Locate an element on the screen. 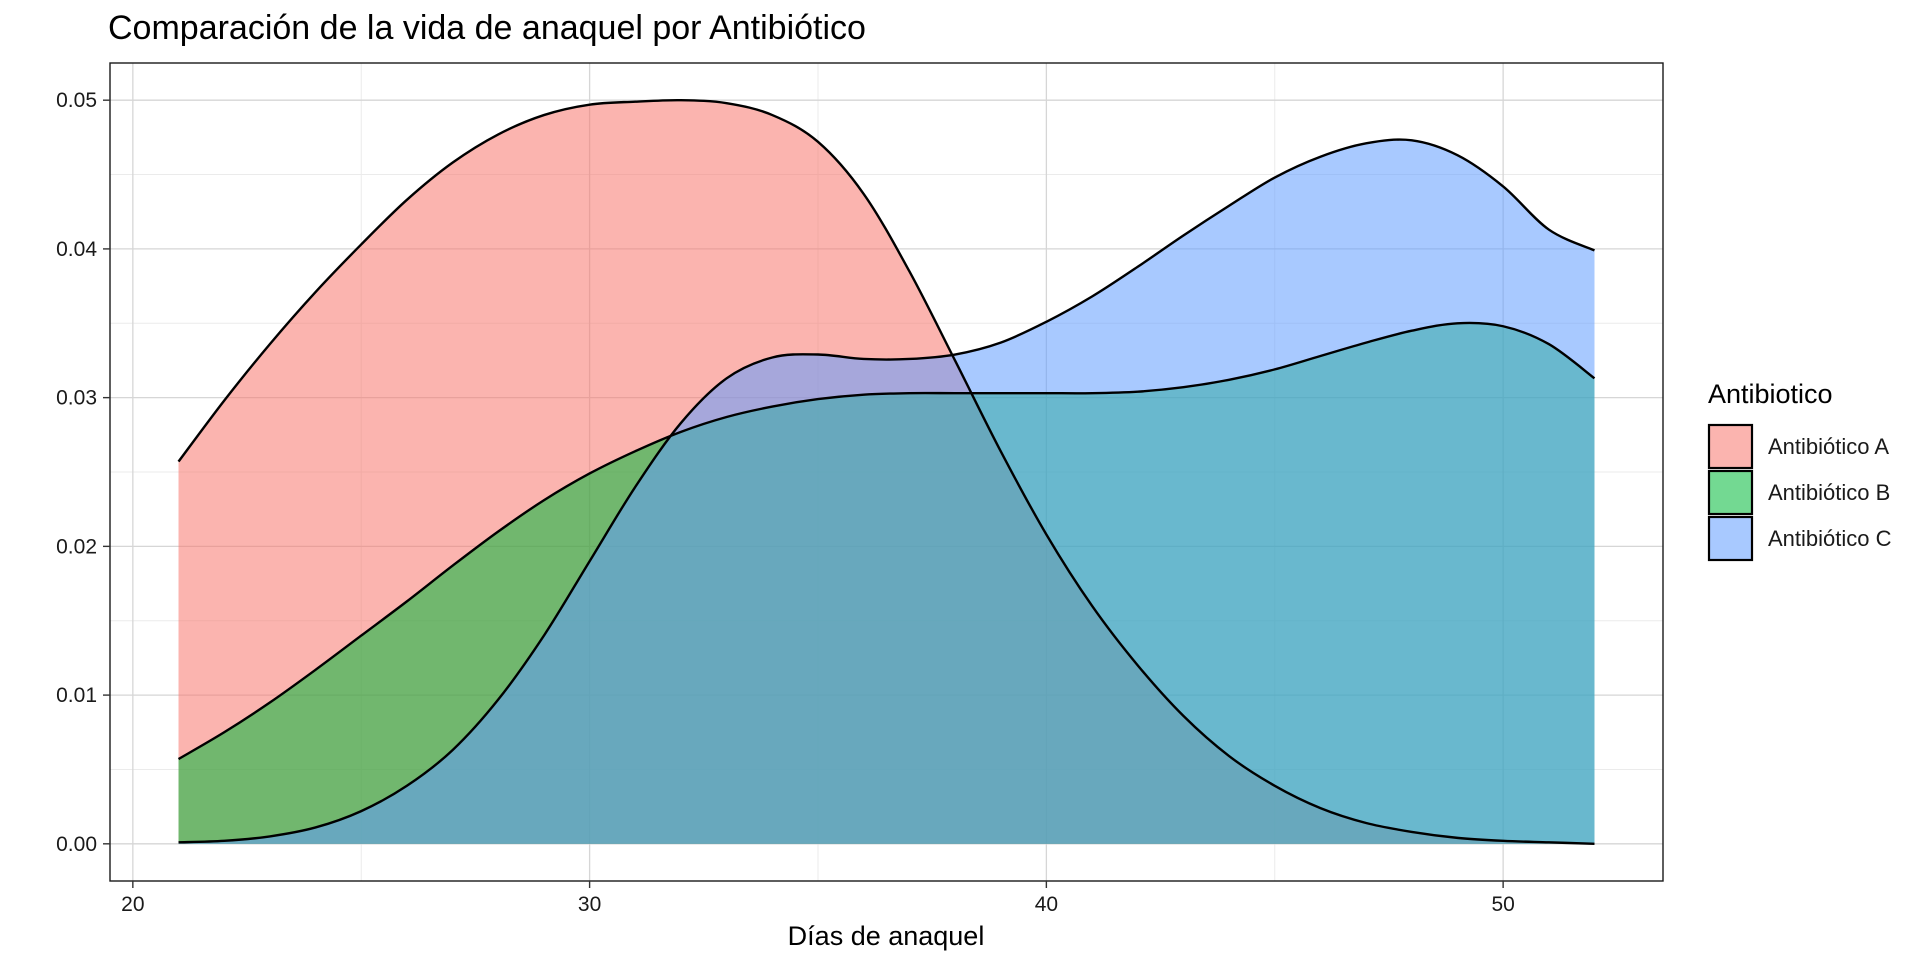 The height and width of the screenshot is (960, 1920). x-tick-label: 30 is located at coordinates (589, 904).